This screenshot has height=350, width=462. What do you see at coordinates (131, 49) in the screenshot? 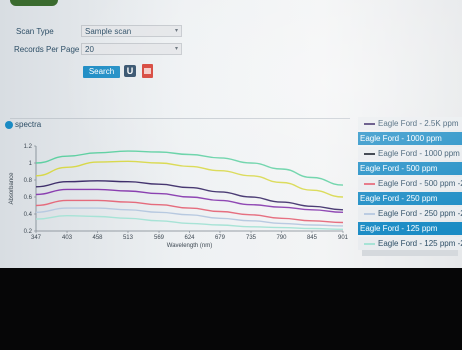
I see `records-per-page-select: 20 ▾` at bounding box center [131, 49].